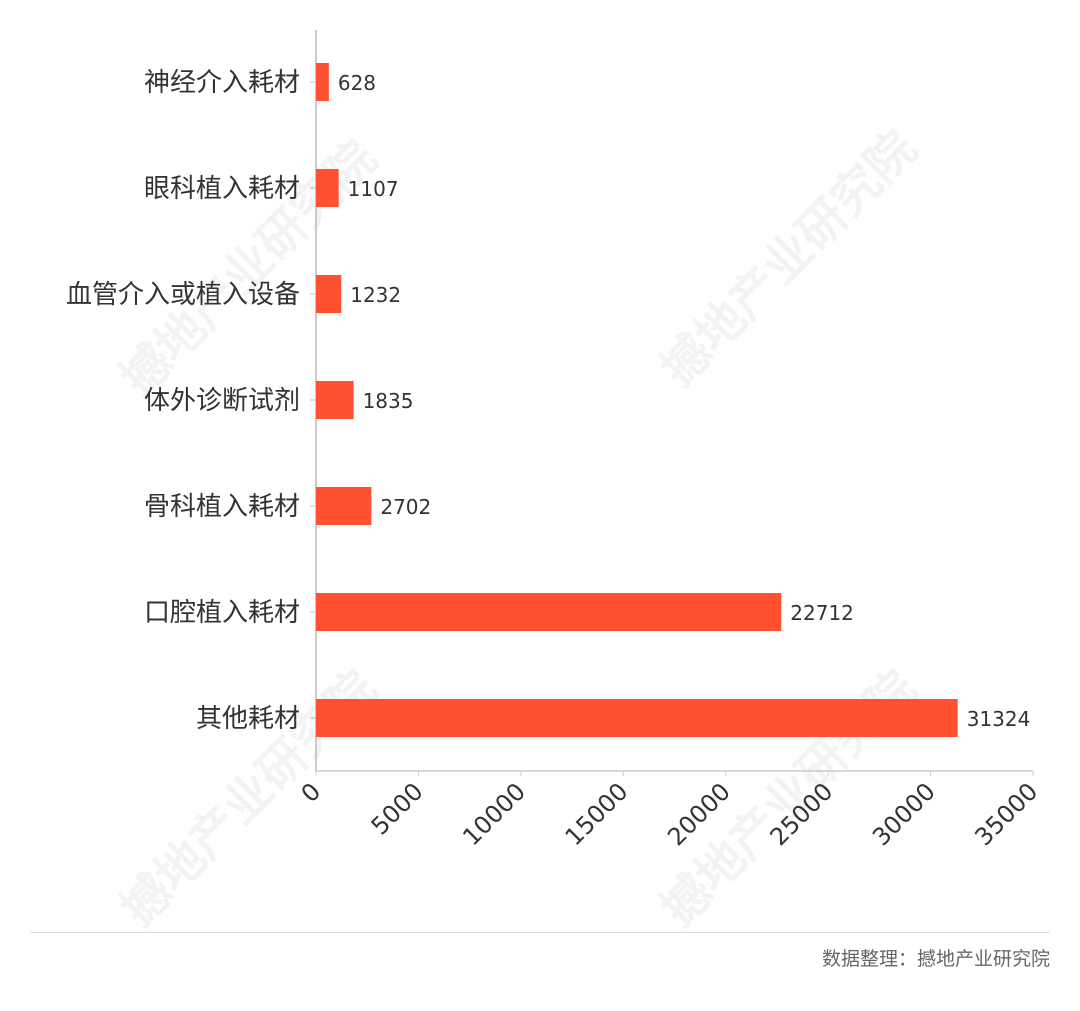 The height and width of the screenshot is (1011, 1080). I want to click on category-label: 骨科植入耗材, so click(222, 507).